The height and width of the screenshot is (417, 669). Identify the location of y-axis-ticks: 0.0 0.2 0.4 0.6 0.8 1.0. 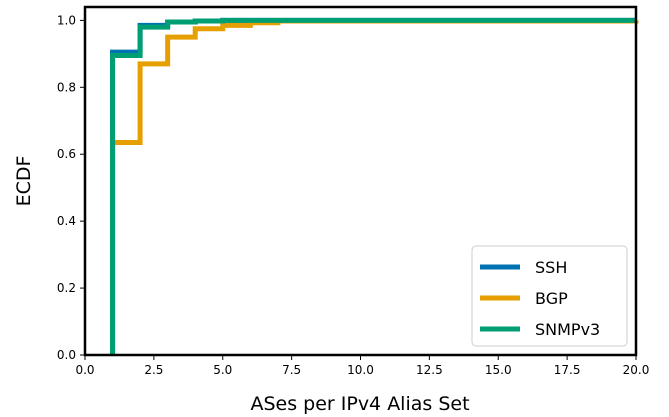
(71, 187).